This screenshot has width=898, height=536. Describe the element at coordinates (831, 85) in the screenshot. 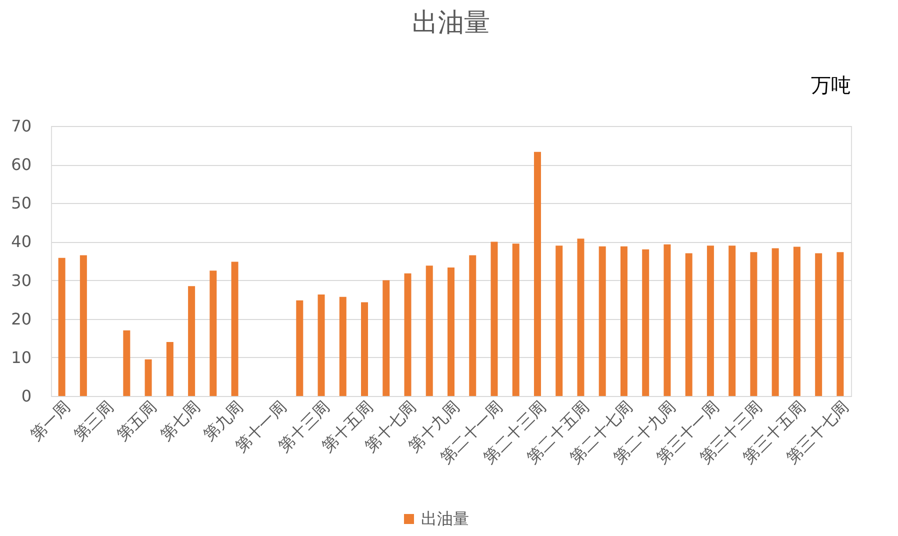

I see `text: 万吨` at that location.